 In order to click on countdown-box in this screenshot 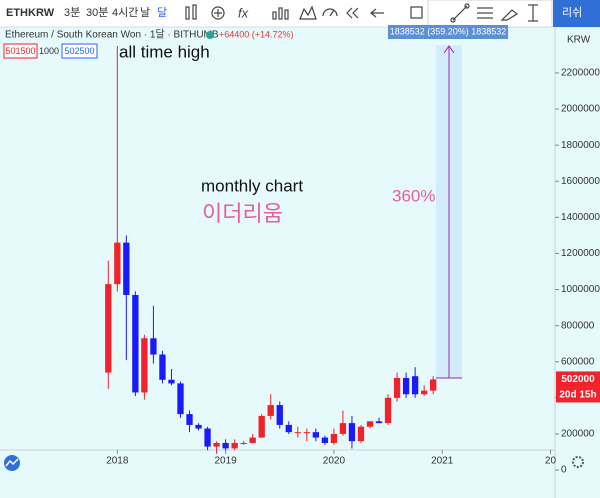, I will do `click(578, 395)`.